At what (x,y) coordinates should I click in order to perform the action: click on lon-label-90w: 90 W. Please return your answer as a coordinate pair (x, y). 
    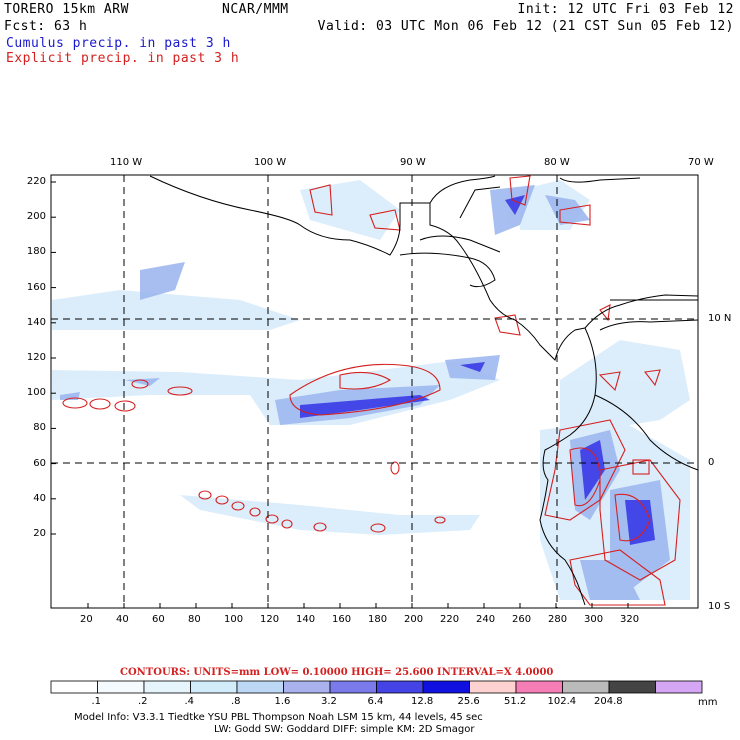
    Looking at the image, I should click on (413, 162).